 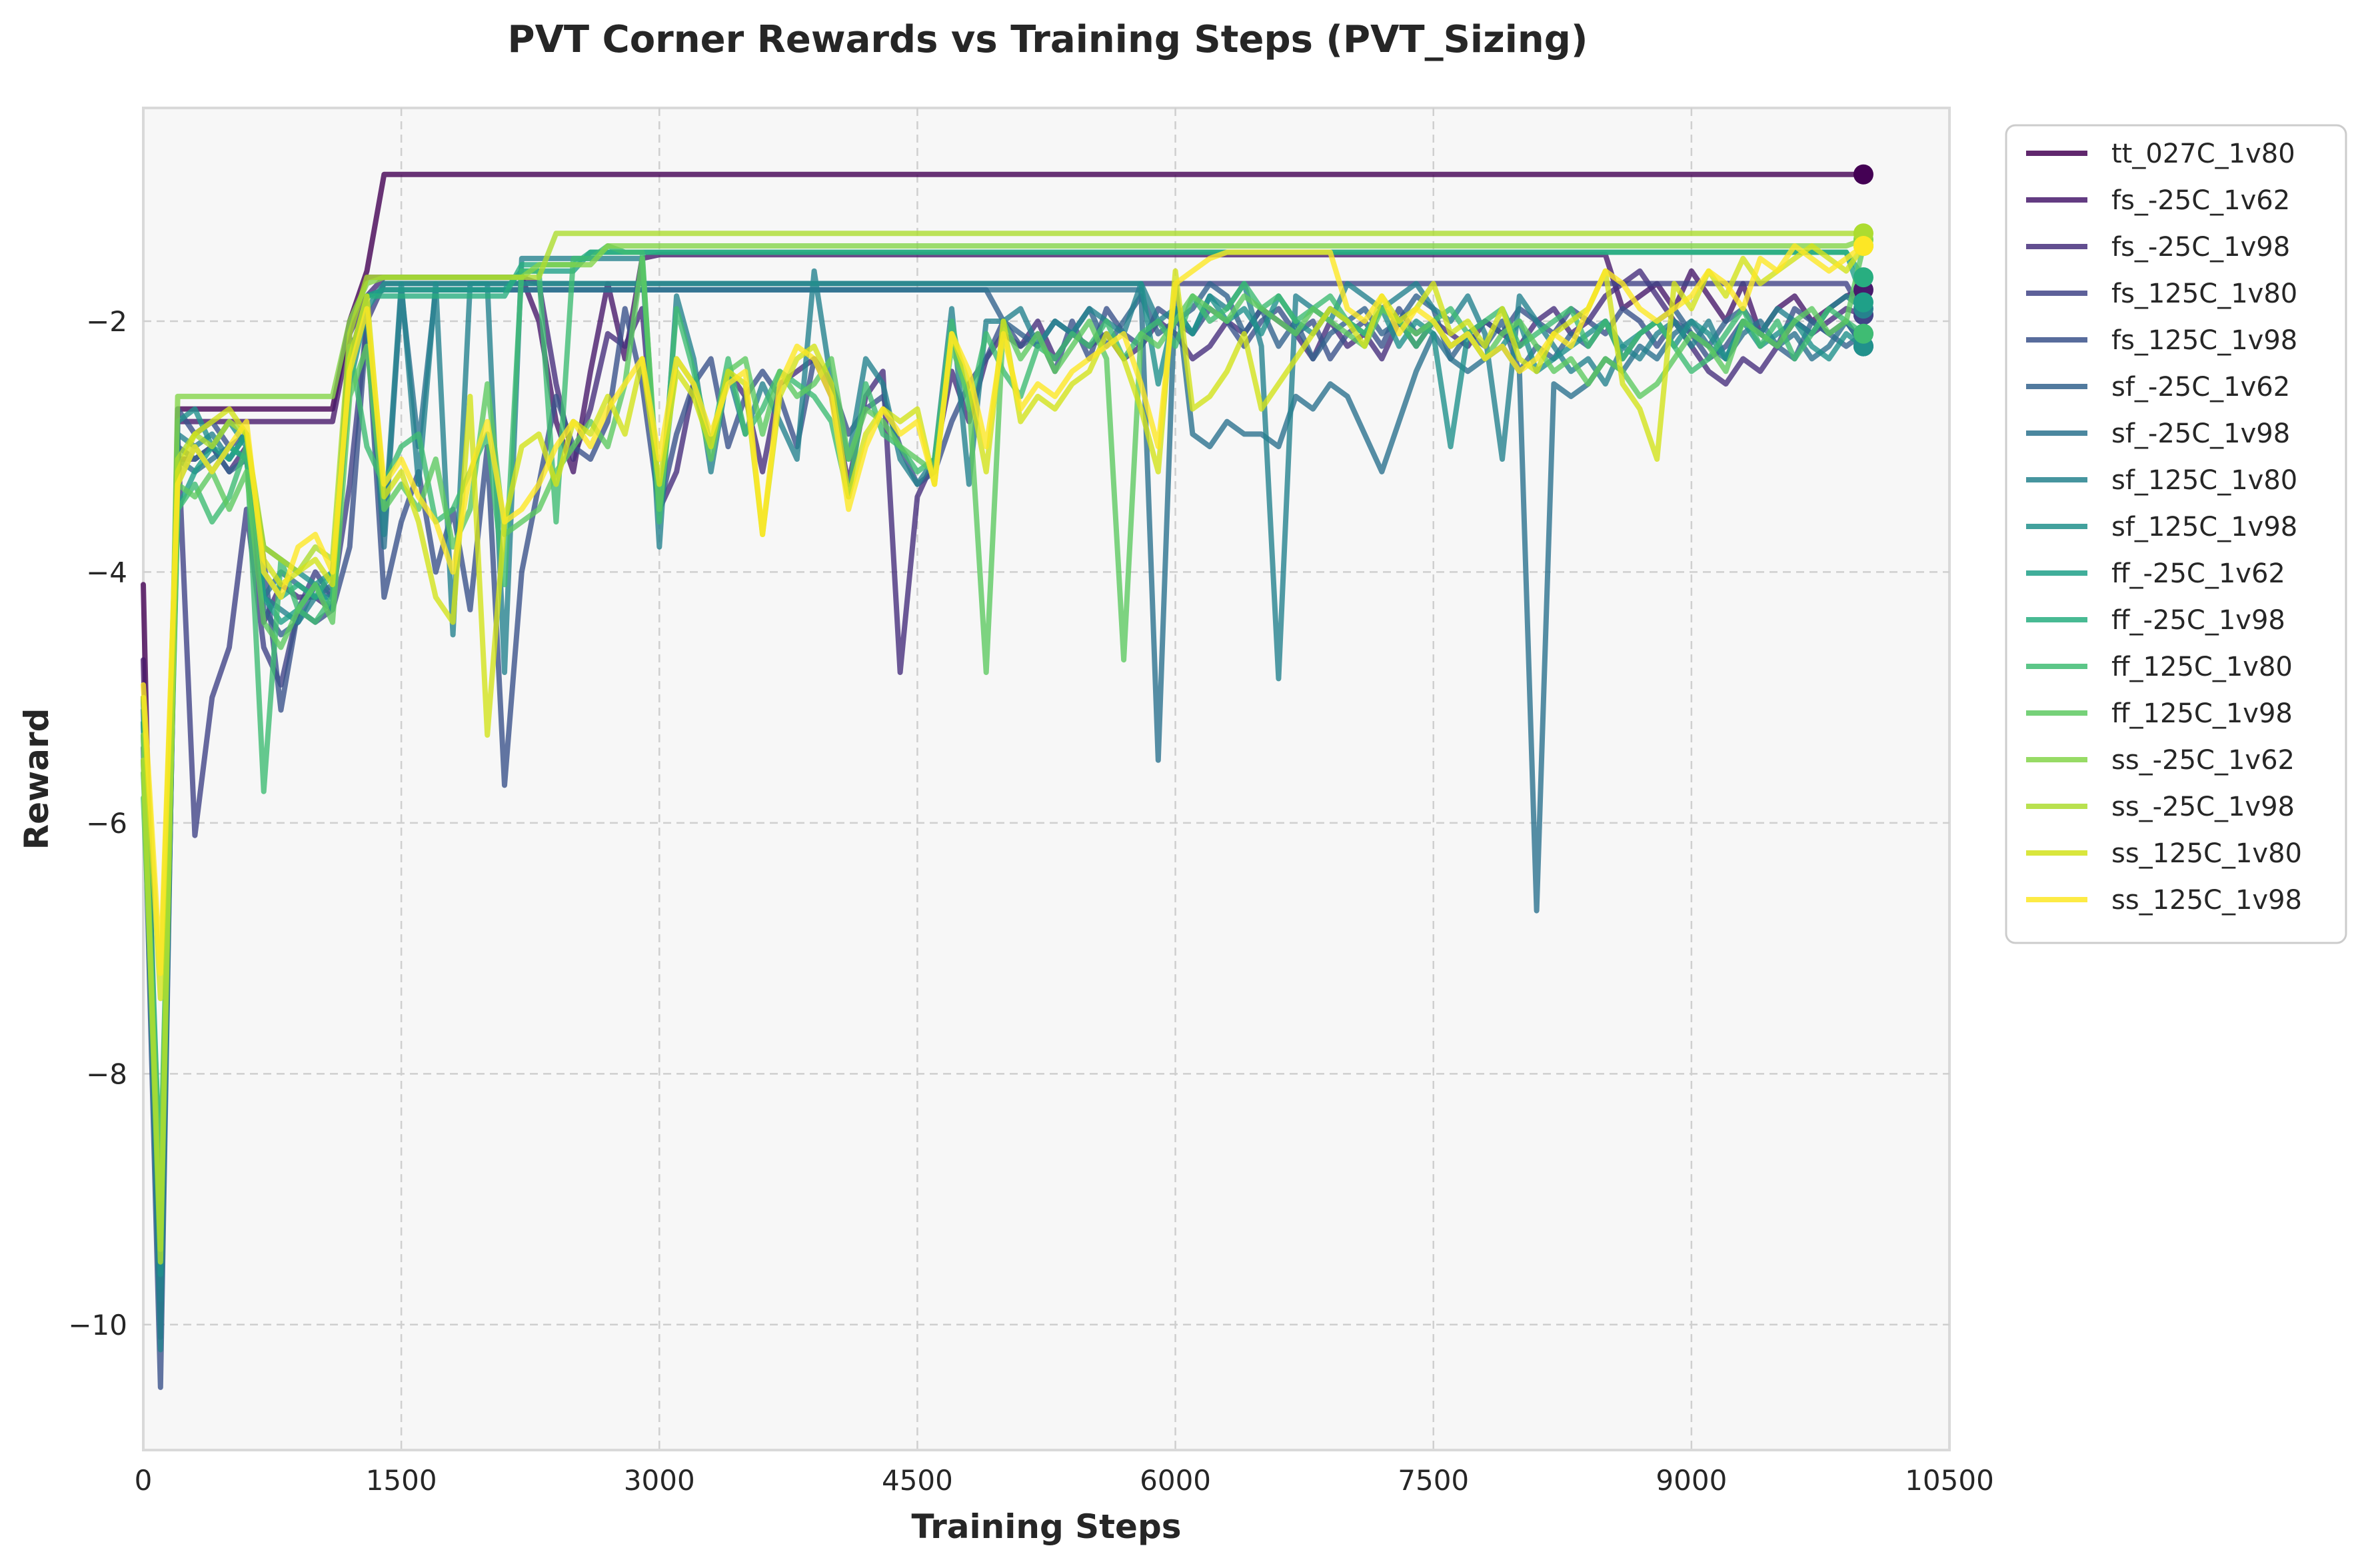 I want to click on legend-label: sf_125C_1v80, so click(x=2204, y=480).